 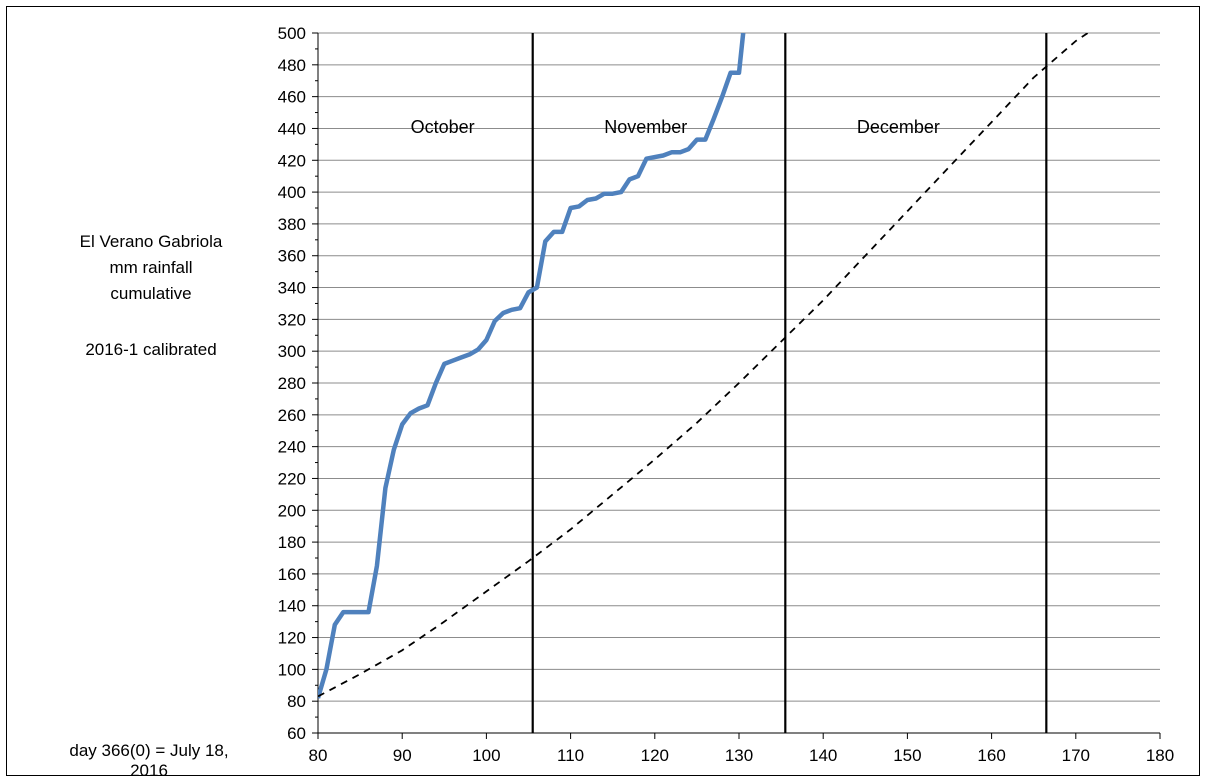 I want to click on y-tick-label-460: 460, so click(x=292, y=97).